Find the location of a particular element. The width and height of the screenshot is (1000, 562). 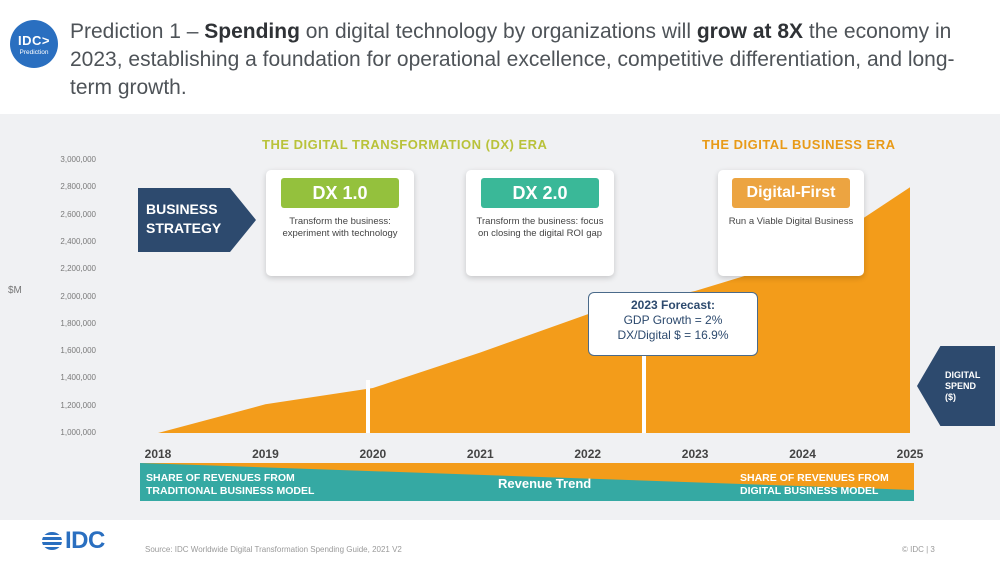

footer-page: © IDC | 3 is located at coordinates (918, 549).